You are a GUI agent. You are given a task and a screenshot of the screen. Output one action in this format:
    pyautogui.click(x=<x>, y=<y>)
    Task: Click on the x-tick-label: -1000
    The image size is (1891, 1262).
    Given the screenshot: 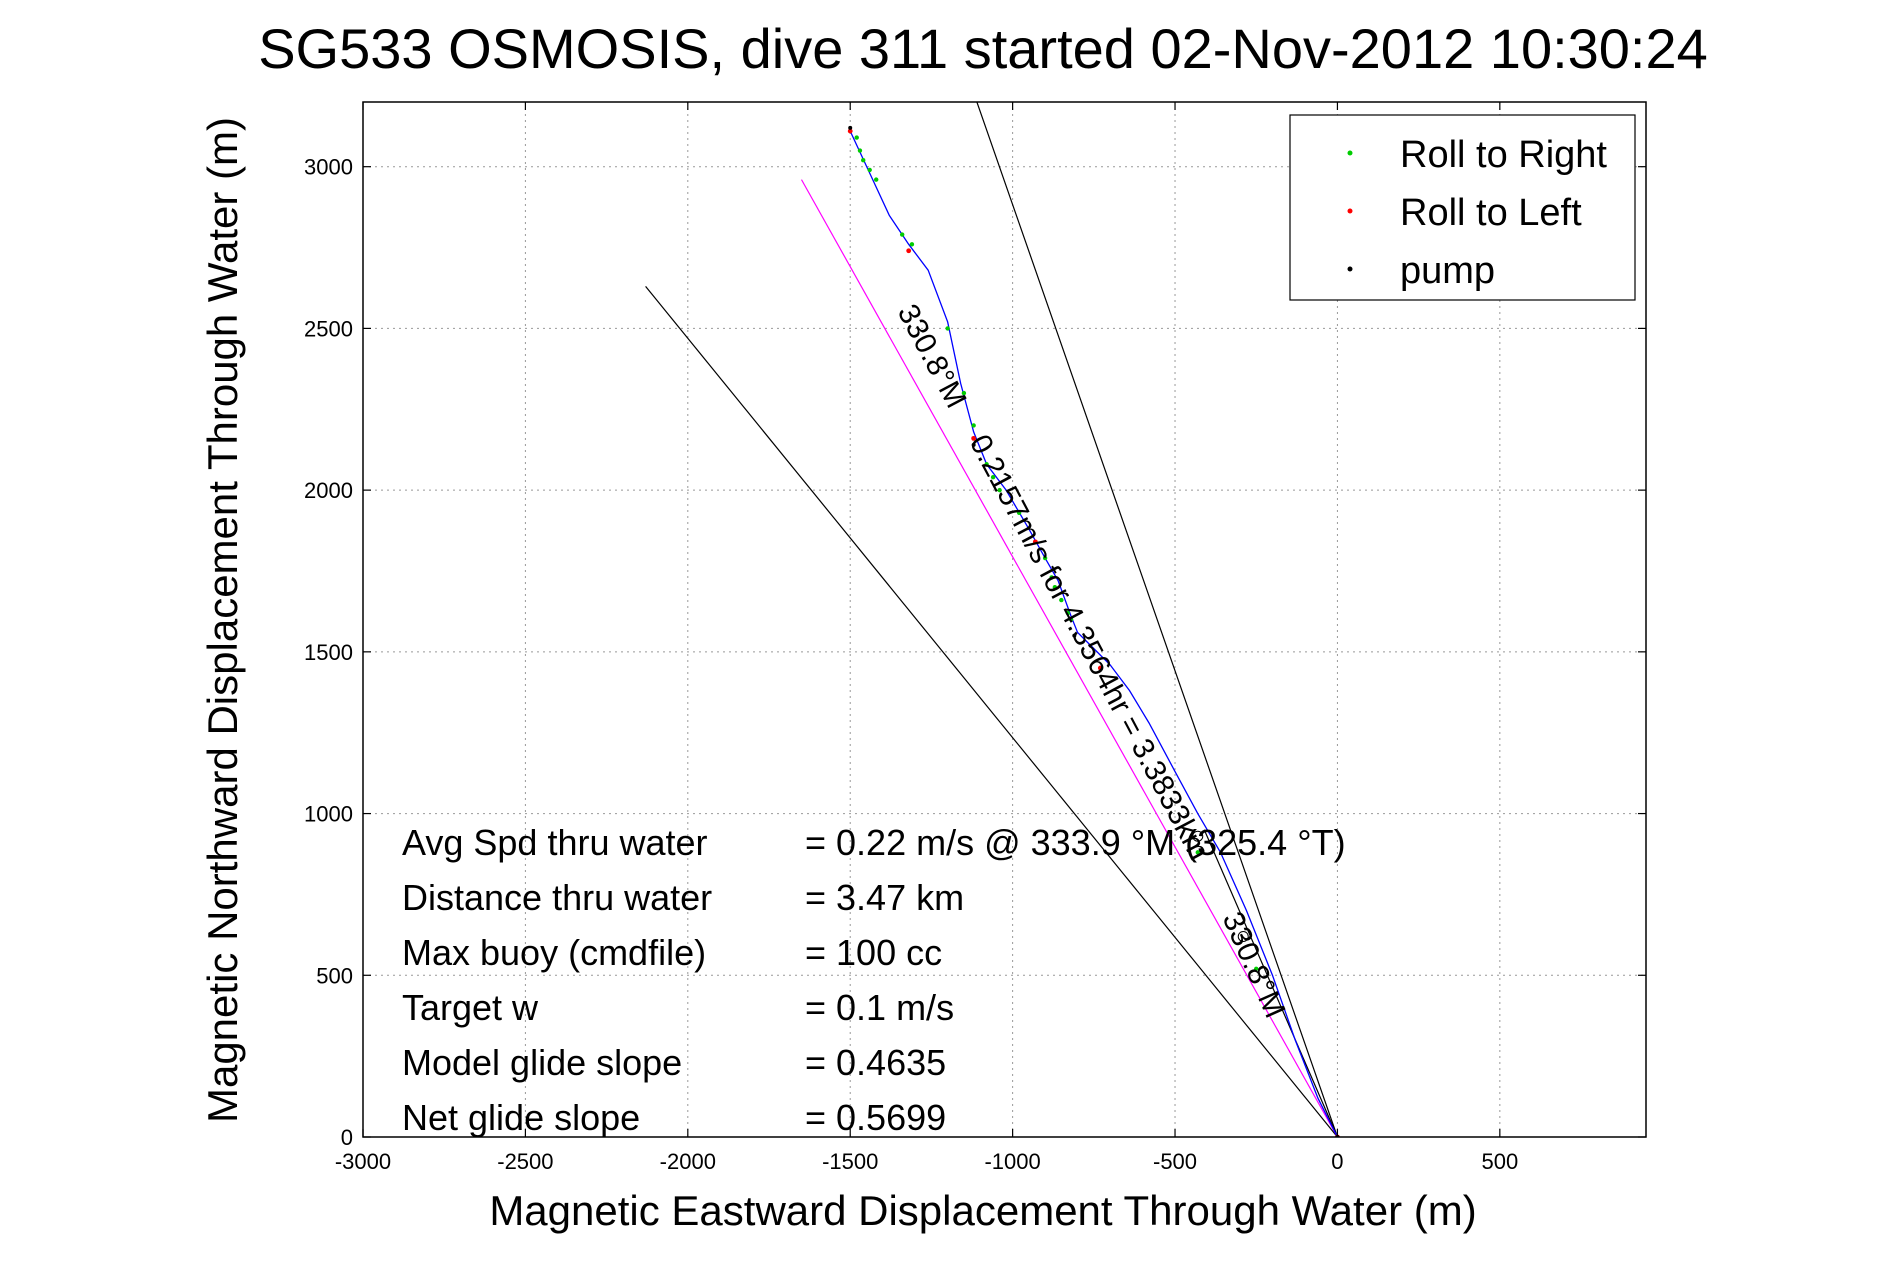 What is the action you would take?
    pyautogui.click(x=1012, y=1161)
    